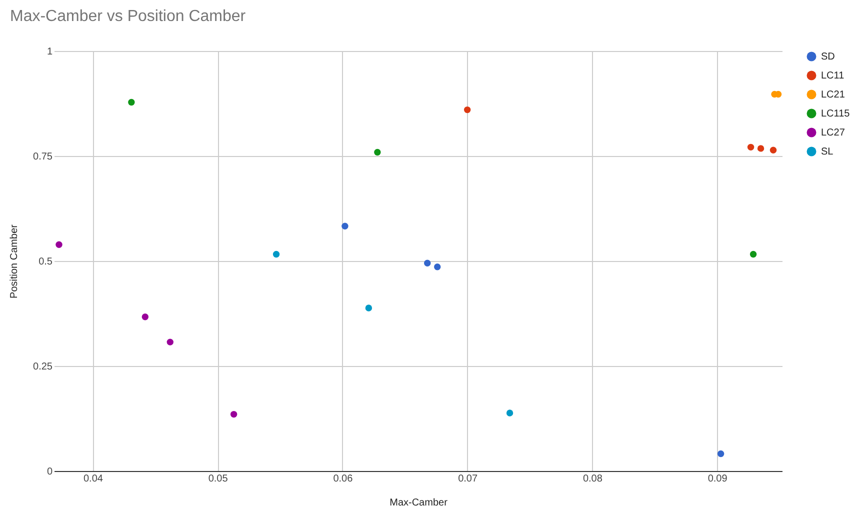 Image resolution: width=862 pixels, height=523 pixels. I want to click on y-tick-label: 0.25, so click(43, 367).